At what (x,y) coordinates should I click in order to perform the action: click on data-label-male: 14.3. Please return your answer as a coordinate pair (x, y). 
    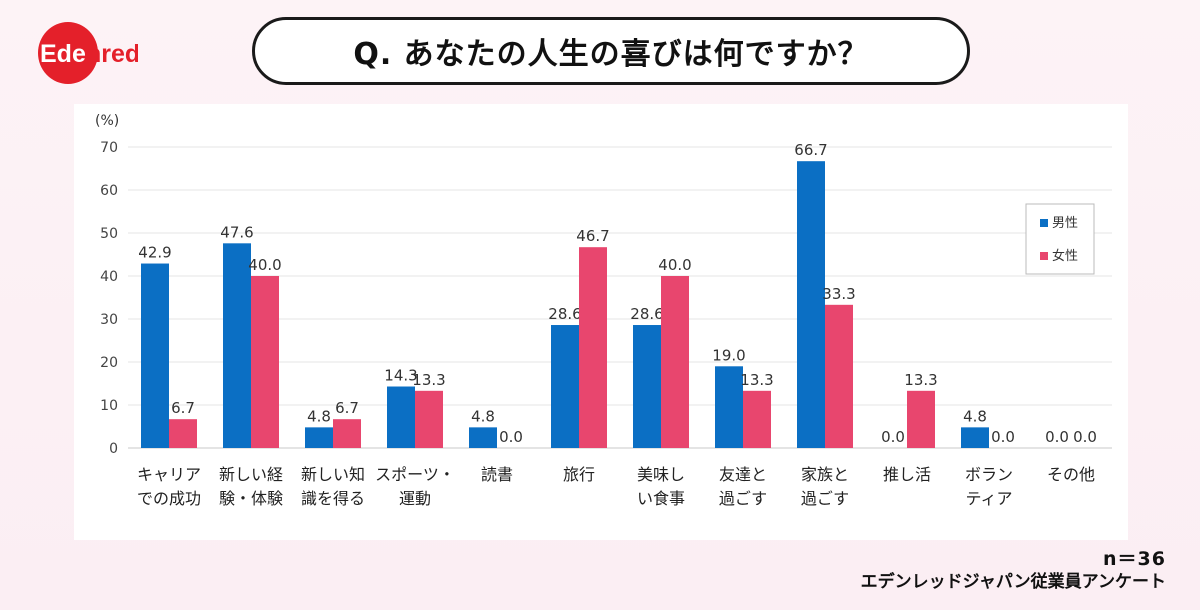
    Looking at the image, I should click on (400, 376).